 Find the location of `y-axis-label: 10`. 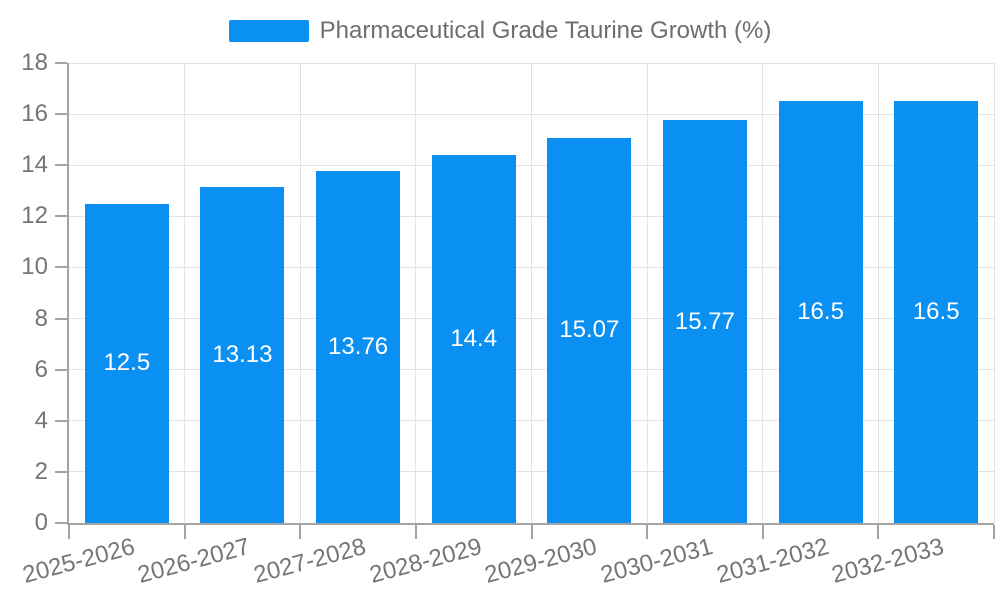

y-axis-label: 10 is located at coordinates (34, 267).